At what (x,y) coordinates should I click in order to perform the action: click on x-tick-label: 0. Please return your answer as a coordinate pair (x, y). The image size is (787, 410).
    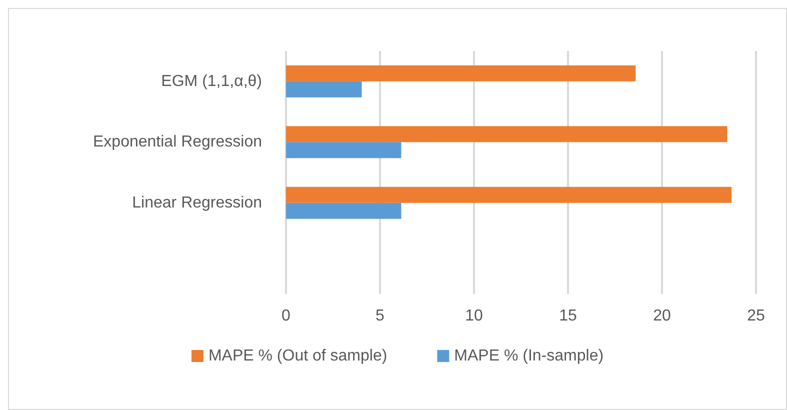
    Looking at the image, I should click on (286, 316).